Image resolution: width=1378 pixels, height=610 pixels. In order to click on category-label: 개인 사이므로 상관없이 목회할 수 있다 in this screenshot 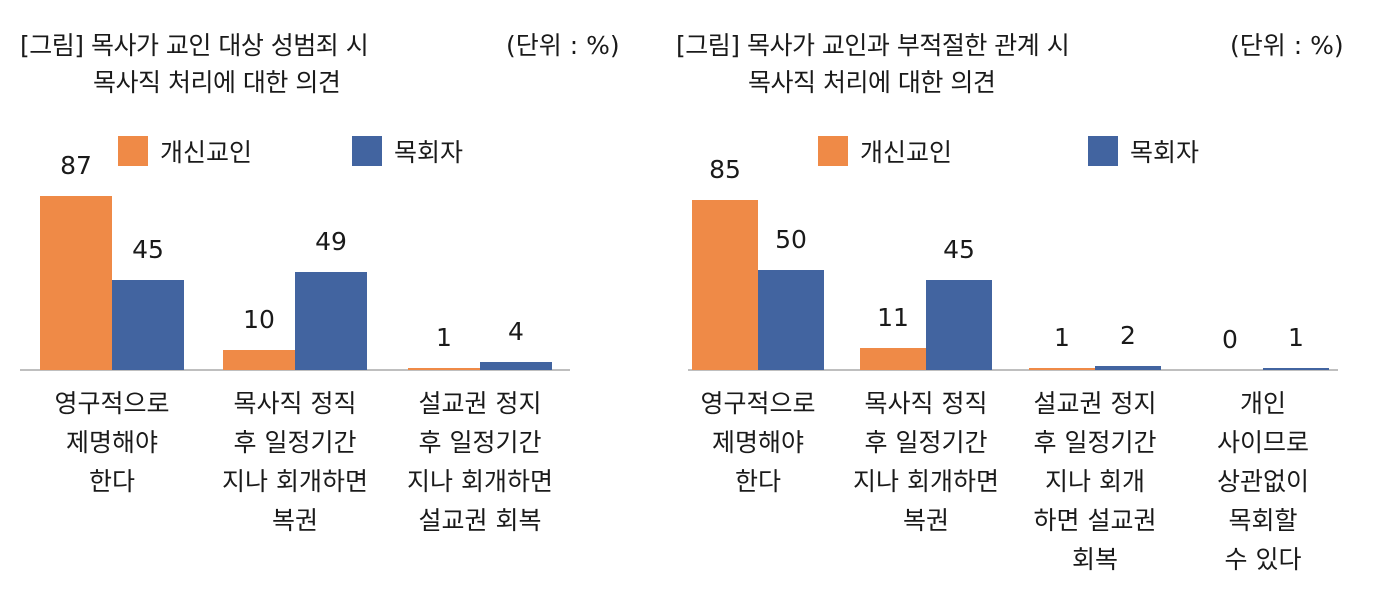, I will do `click(1262, 481)`.